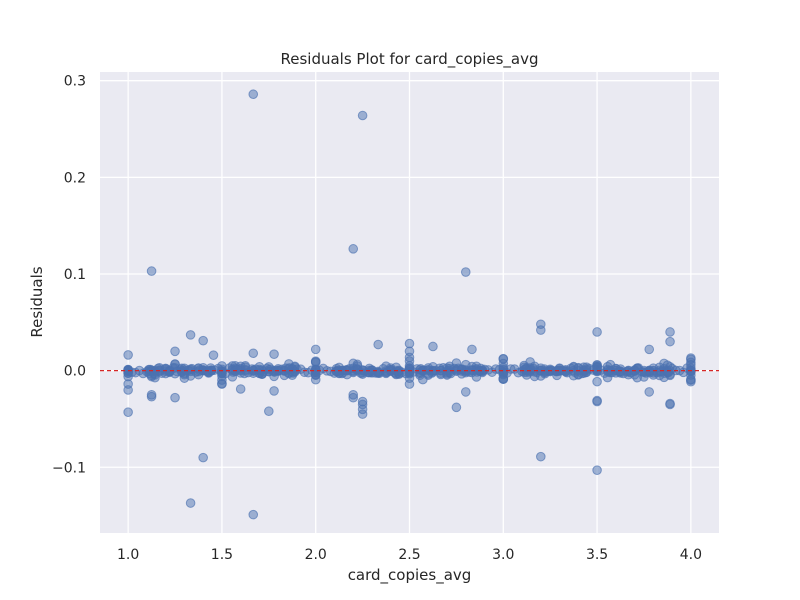 The height and width of the screenshot is (600, 800). I want to click on x-tick-label: 1.5, so click(222, 555).